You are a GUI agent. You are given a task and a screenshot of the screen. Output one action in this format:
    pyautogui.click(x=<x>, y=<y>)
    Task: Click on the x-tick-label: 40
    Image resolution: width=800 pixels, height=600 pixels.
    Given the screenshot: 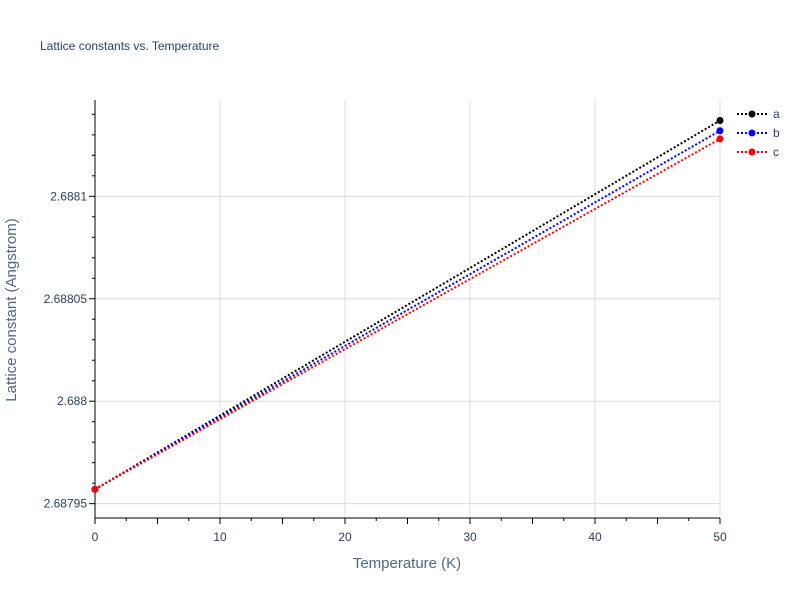 What is the action you would take?
    pyautogui.click(x=595, y=537)
    